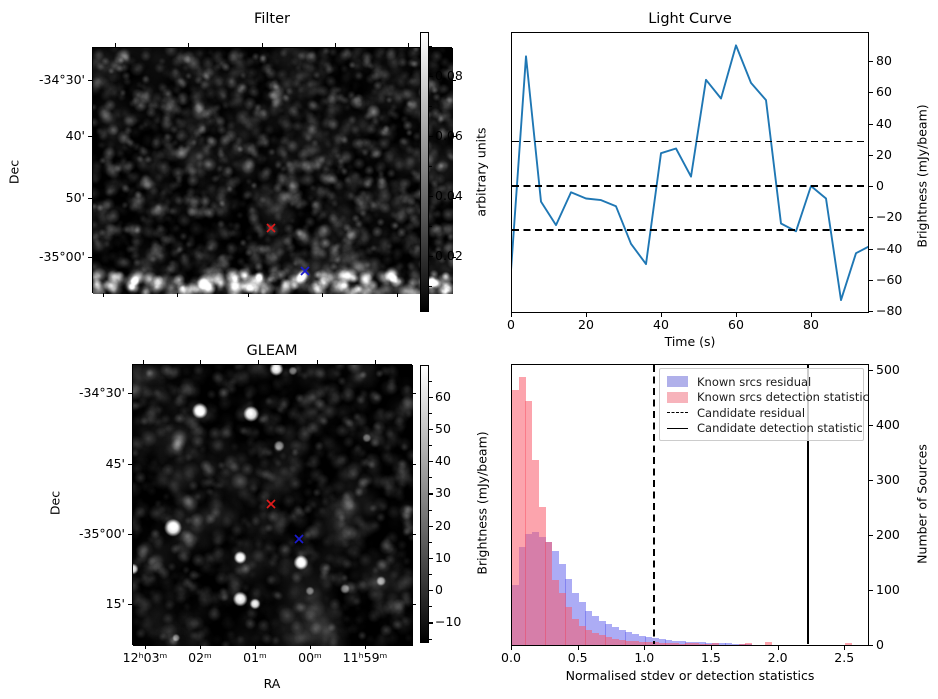 The image size is (938, 699). What do you see at coordinates (430, 287) in the screenshot?
I see `filter-colorbar-minor-tick` at bounding box center [430, 287].